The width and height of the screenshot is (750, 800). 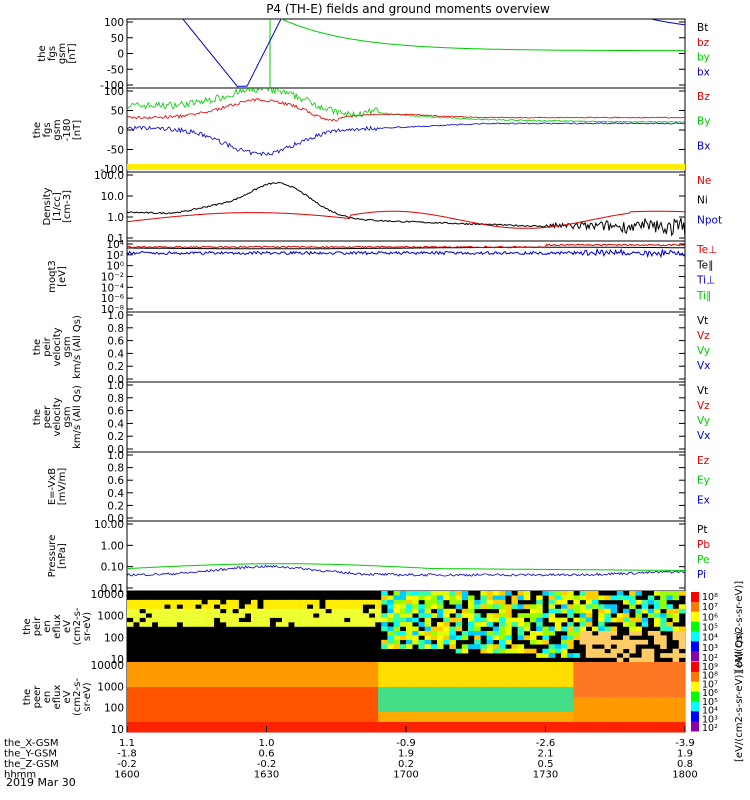 I want to click on y-axis-label: moqt3, so click(x=52, y=276).